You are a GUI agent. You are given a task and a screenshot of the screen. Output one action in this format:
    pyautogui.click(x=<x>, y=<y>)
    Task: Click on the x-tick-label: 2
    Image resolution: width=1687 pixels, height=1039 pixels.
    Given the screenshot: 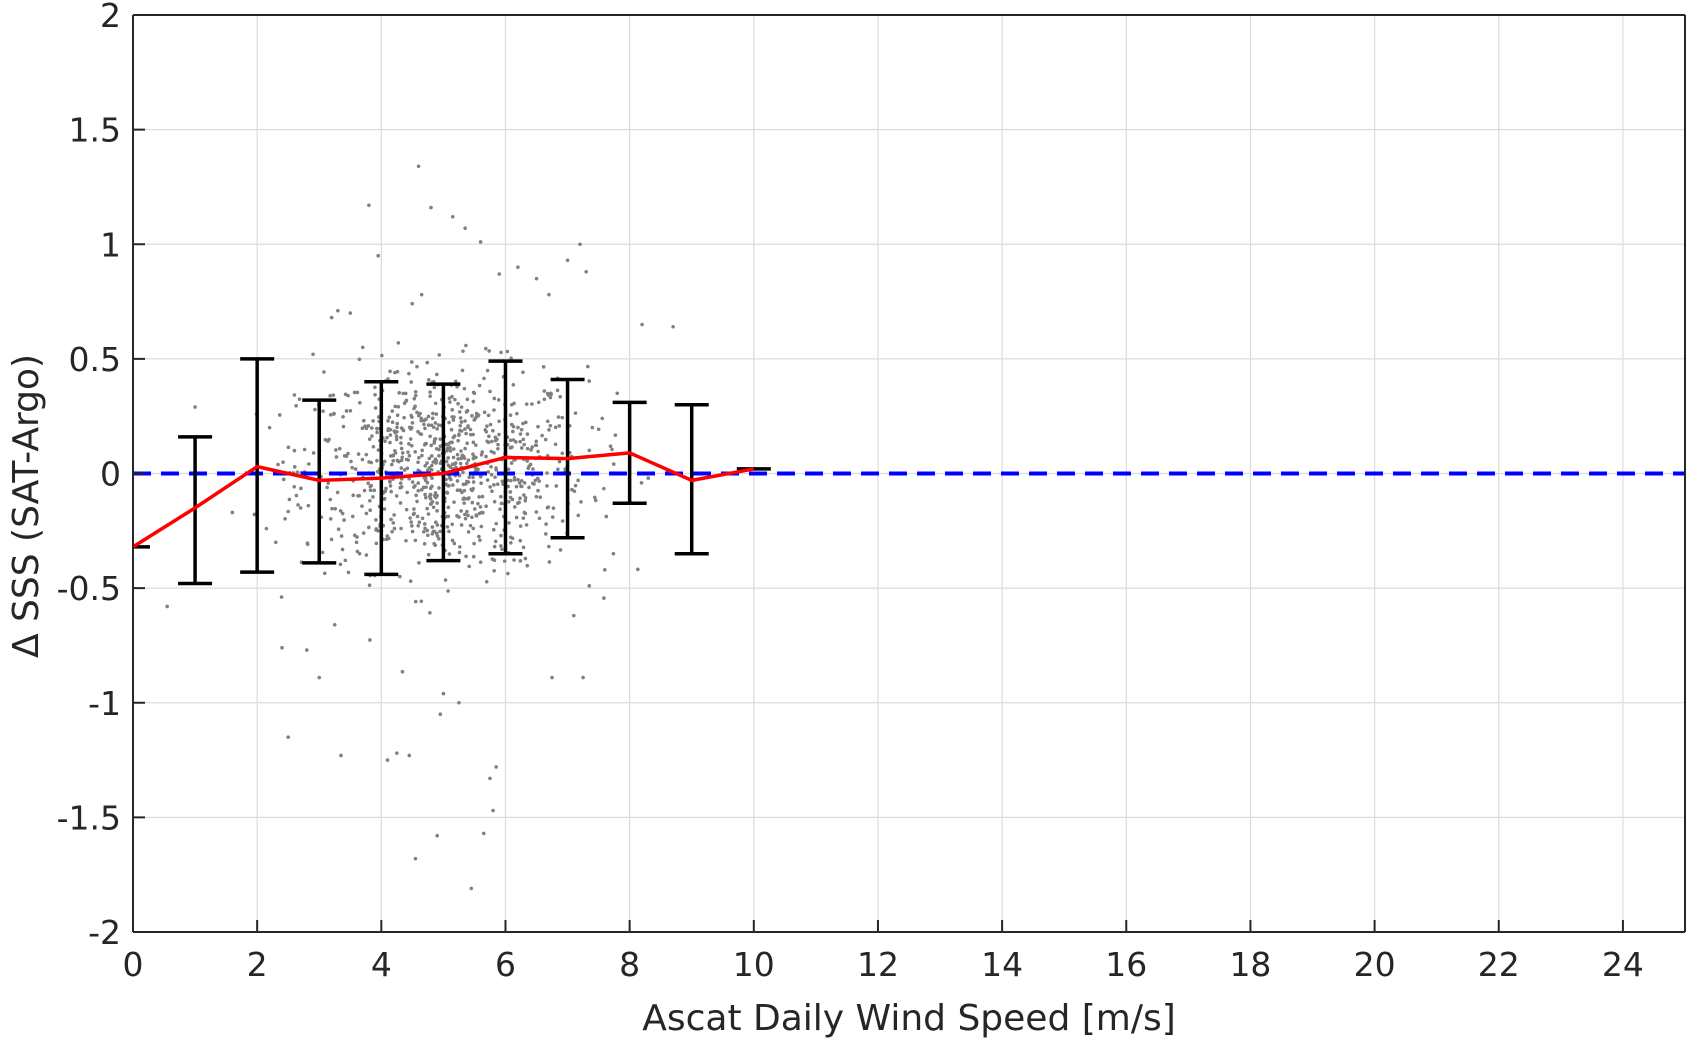 What is the action you would take?
    pyautogui.click(x=257, y=964)
    